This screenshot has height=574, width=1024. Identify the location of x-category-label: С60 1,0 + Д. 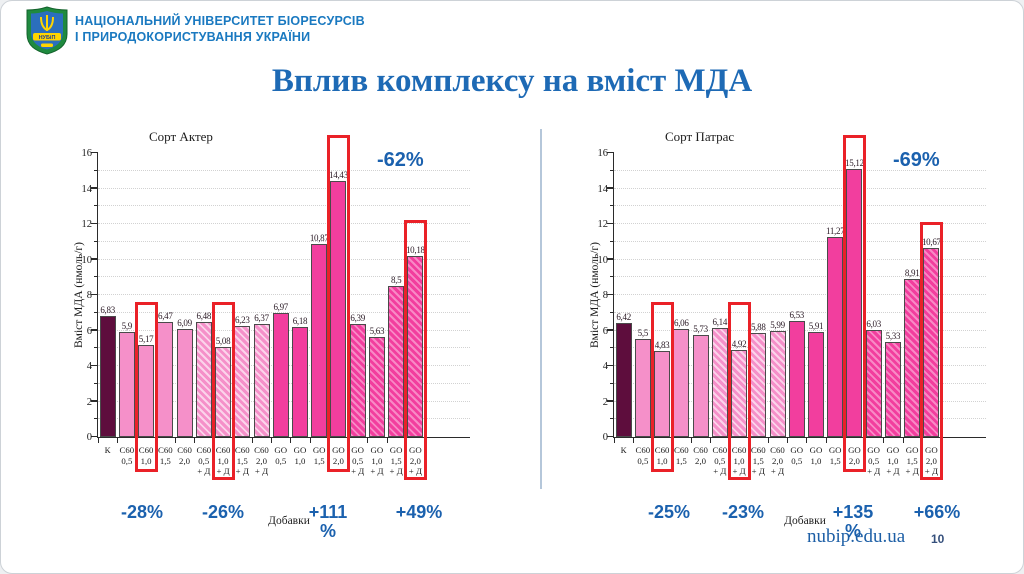
(223, 460).